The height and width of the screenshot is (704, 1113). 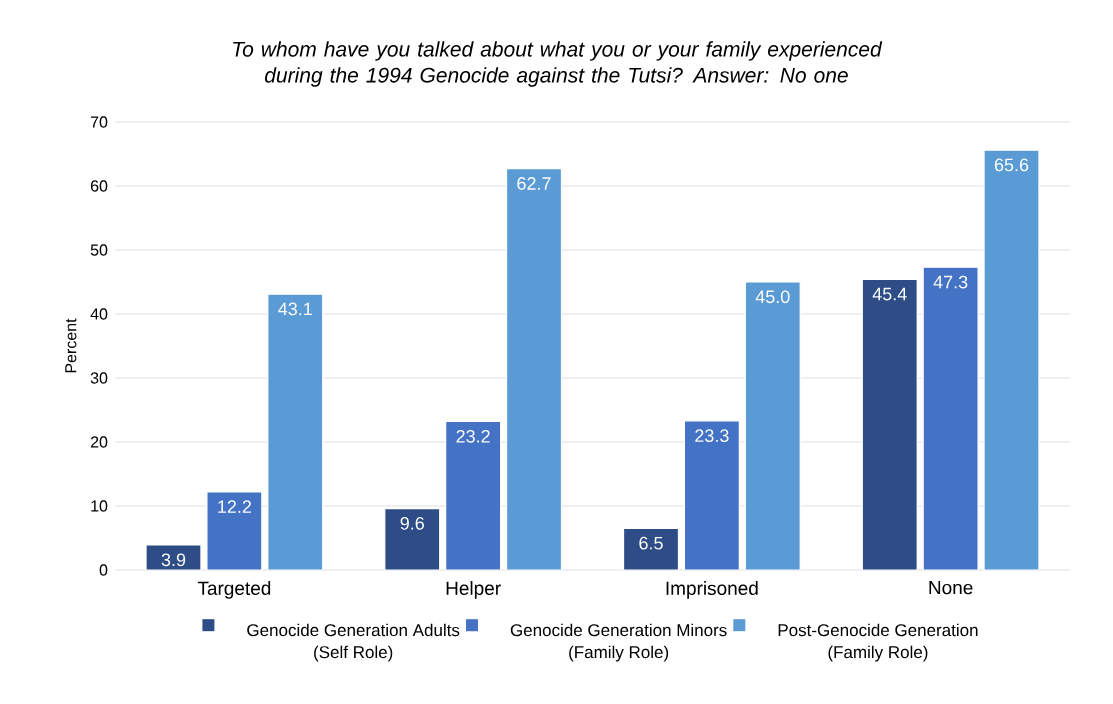 What do you see at coordinates (618, 642) in the screenshot?
I see `legend-label: Genocide Generation Minors (Family Role)` at bounding box center [618, 642].